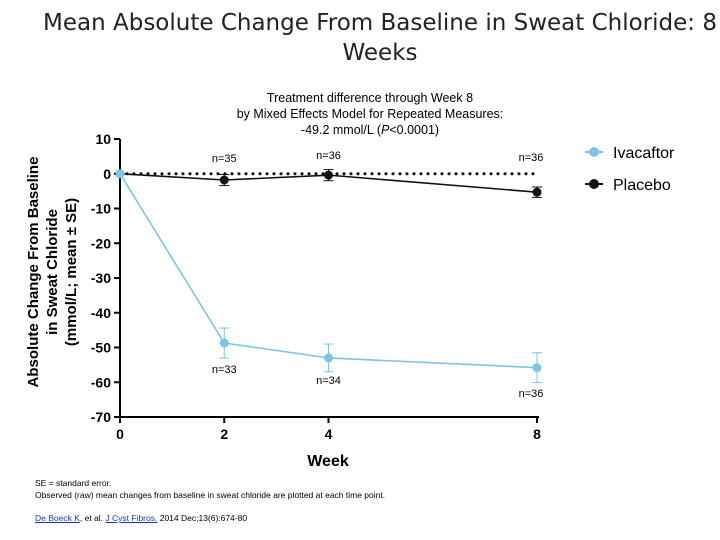 Image resolution: width=720 pixels, height=540 pixels. What do you see at coordinates (537, 434) in the screenshot?
I see `x-tick-label: 8` at bounding box center [537, 434].